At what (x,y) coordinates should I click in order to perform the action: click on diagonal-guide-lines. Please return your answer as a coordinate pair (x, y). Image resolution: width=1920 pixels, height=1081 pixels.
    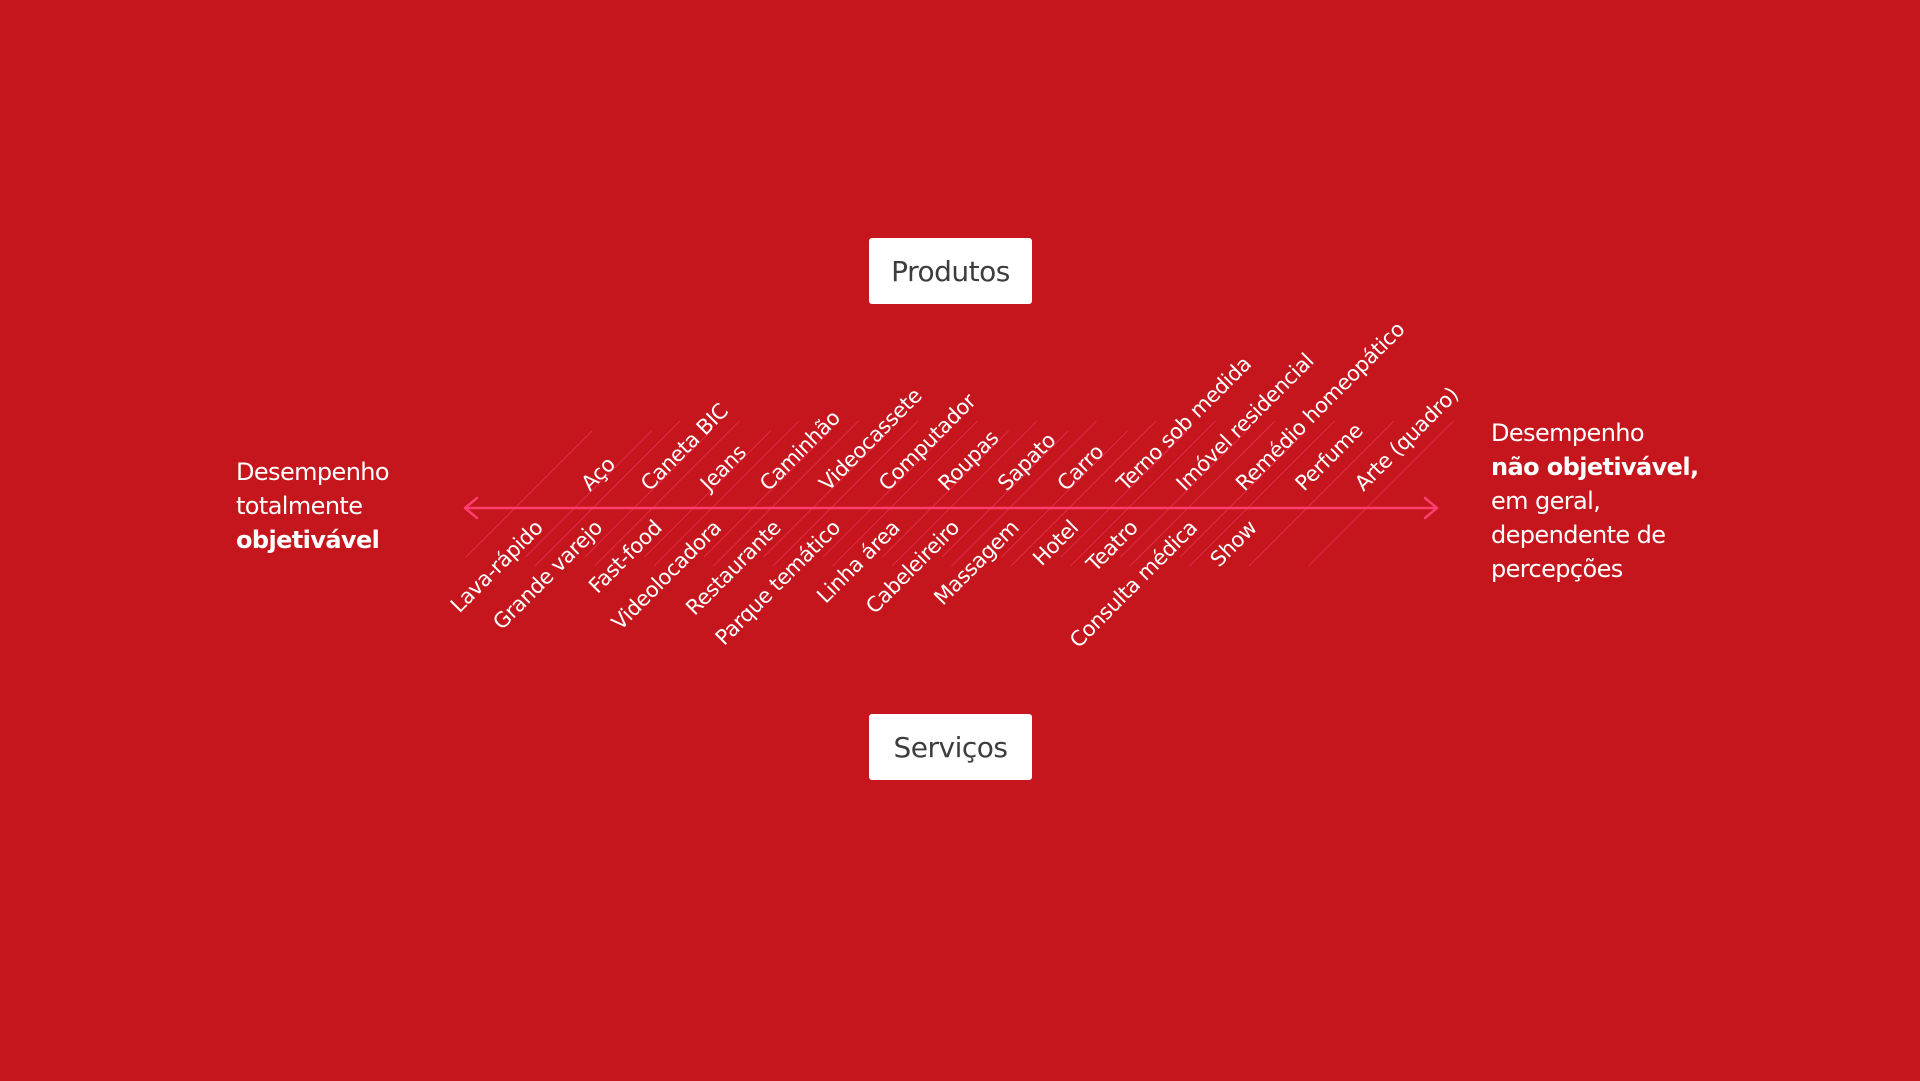
    Looking at the image, I should click on (959, 493).